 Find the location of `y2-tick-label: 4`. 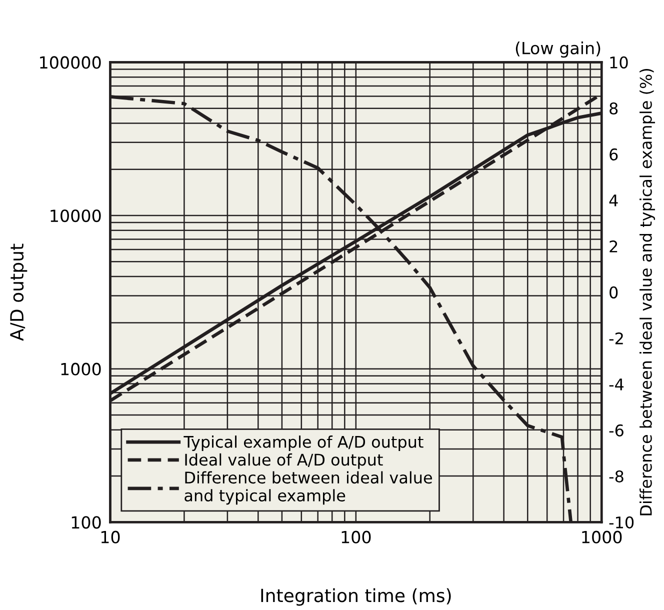

y2-tick-label: 4 is located at coordinates (613, 200).